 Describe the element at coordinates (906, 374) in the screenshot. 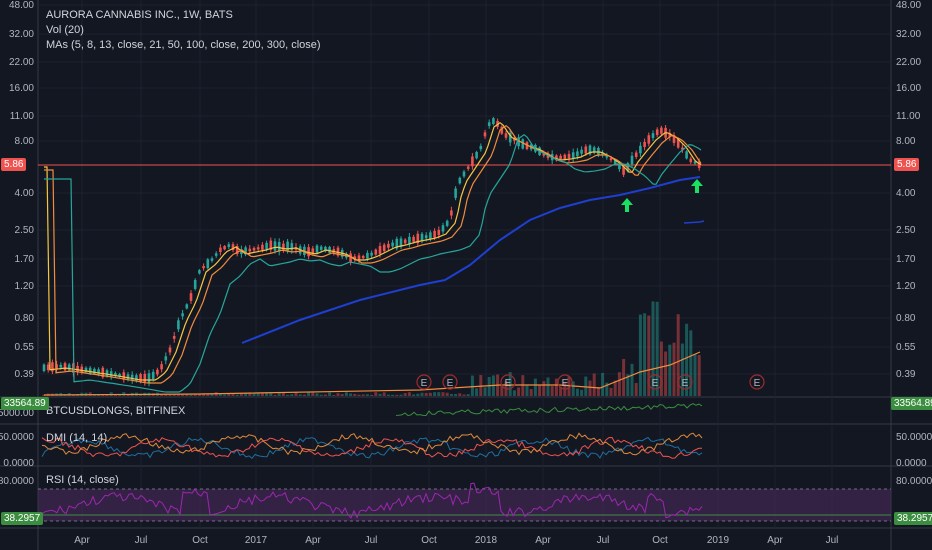

I see `price-tick-right: 0.39` at that location.